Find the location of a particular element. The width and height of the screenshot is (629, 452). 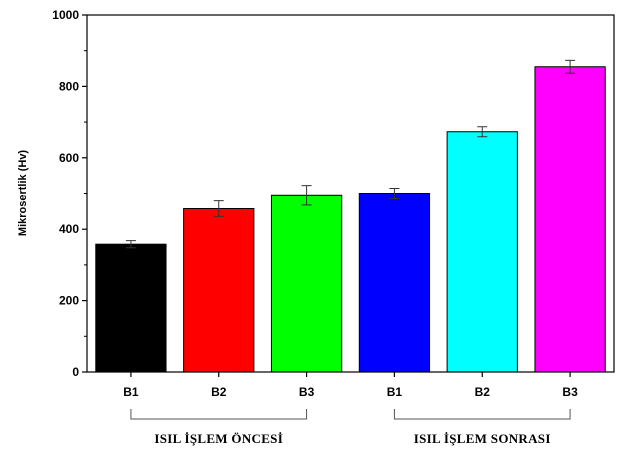

y-tick-label: 200 is located at coordinates (69, 301).